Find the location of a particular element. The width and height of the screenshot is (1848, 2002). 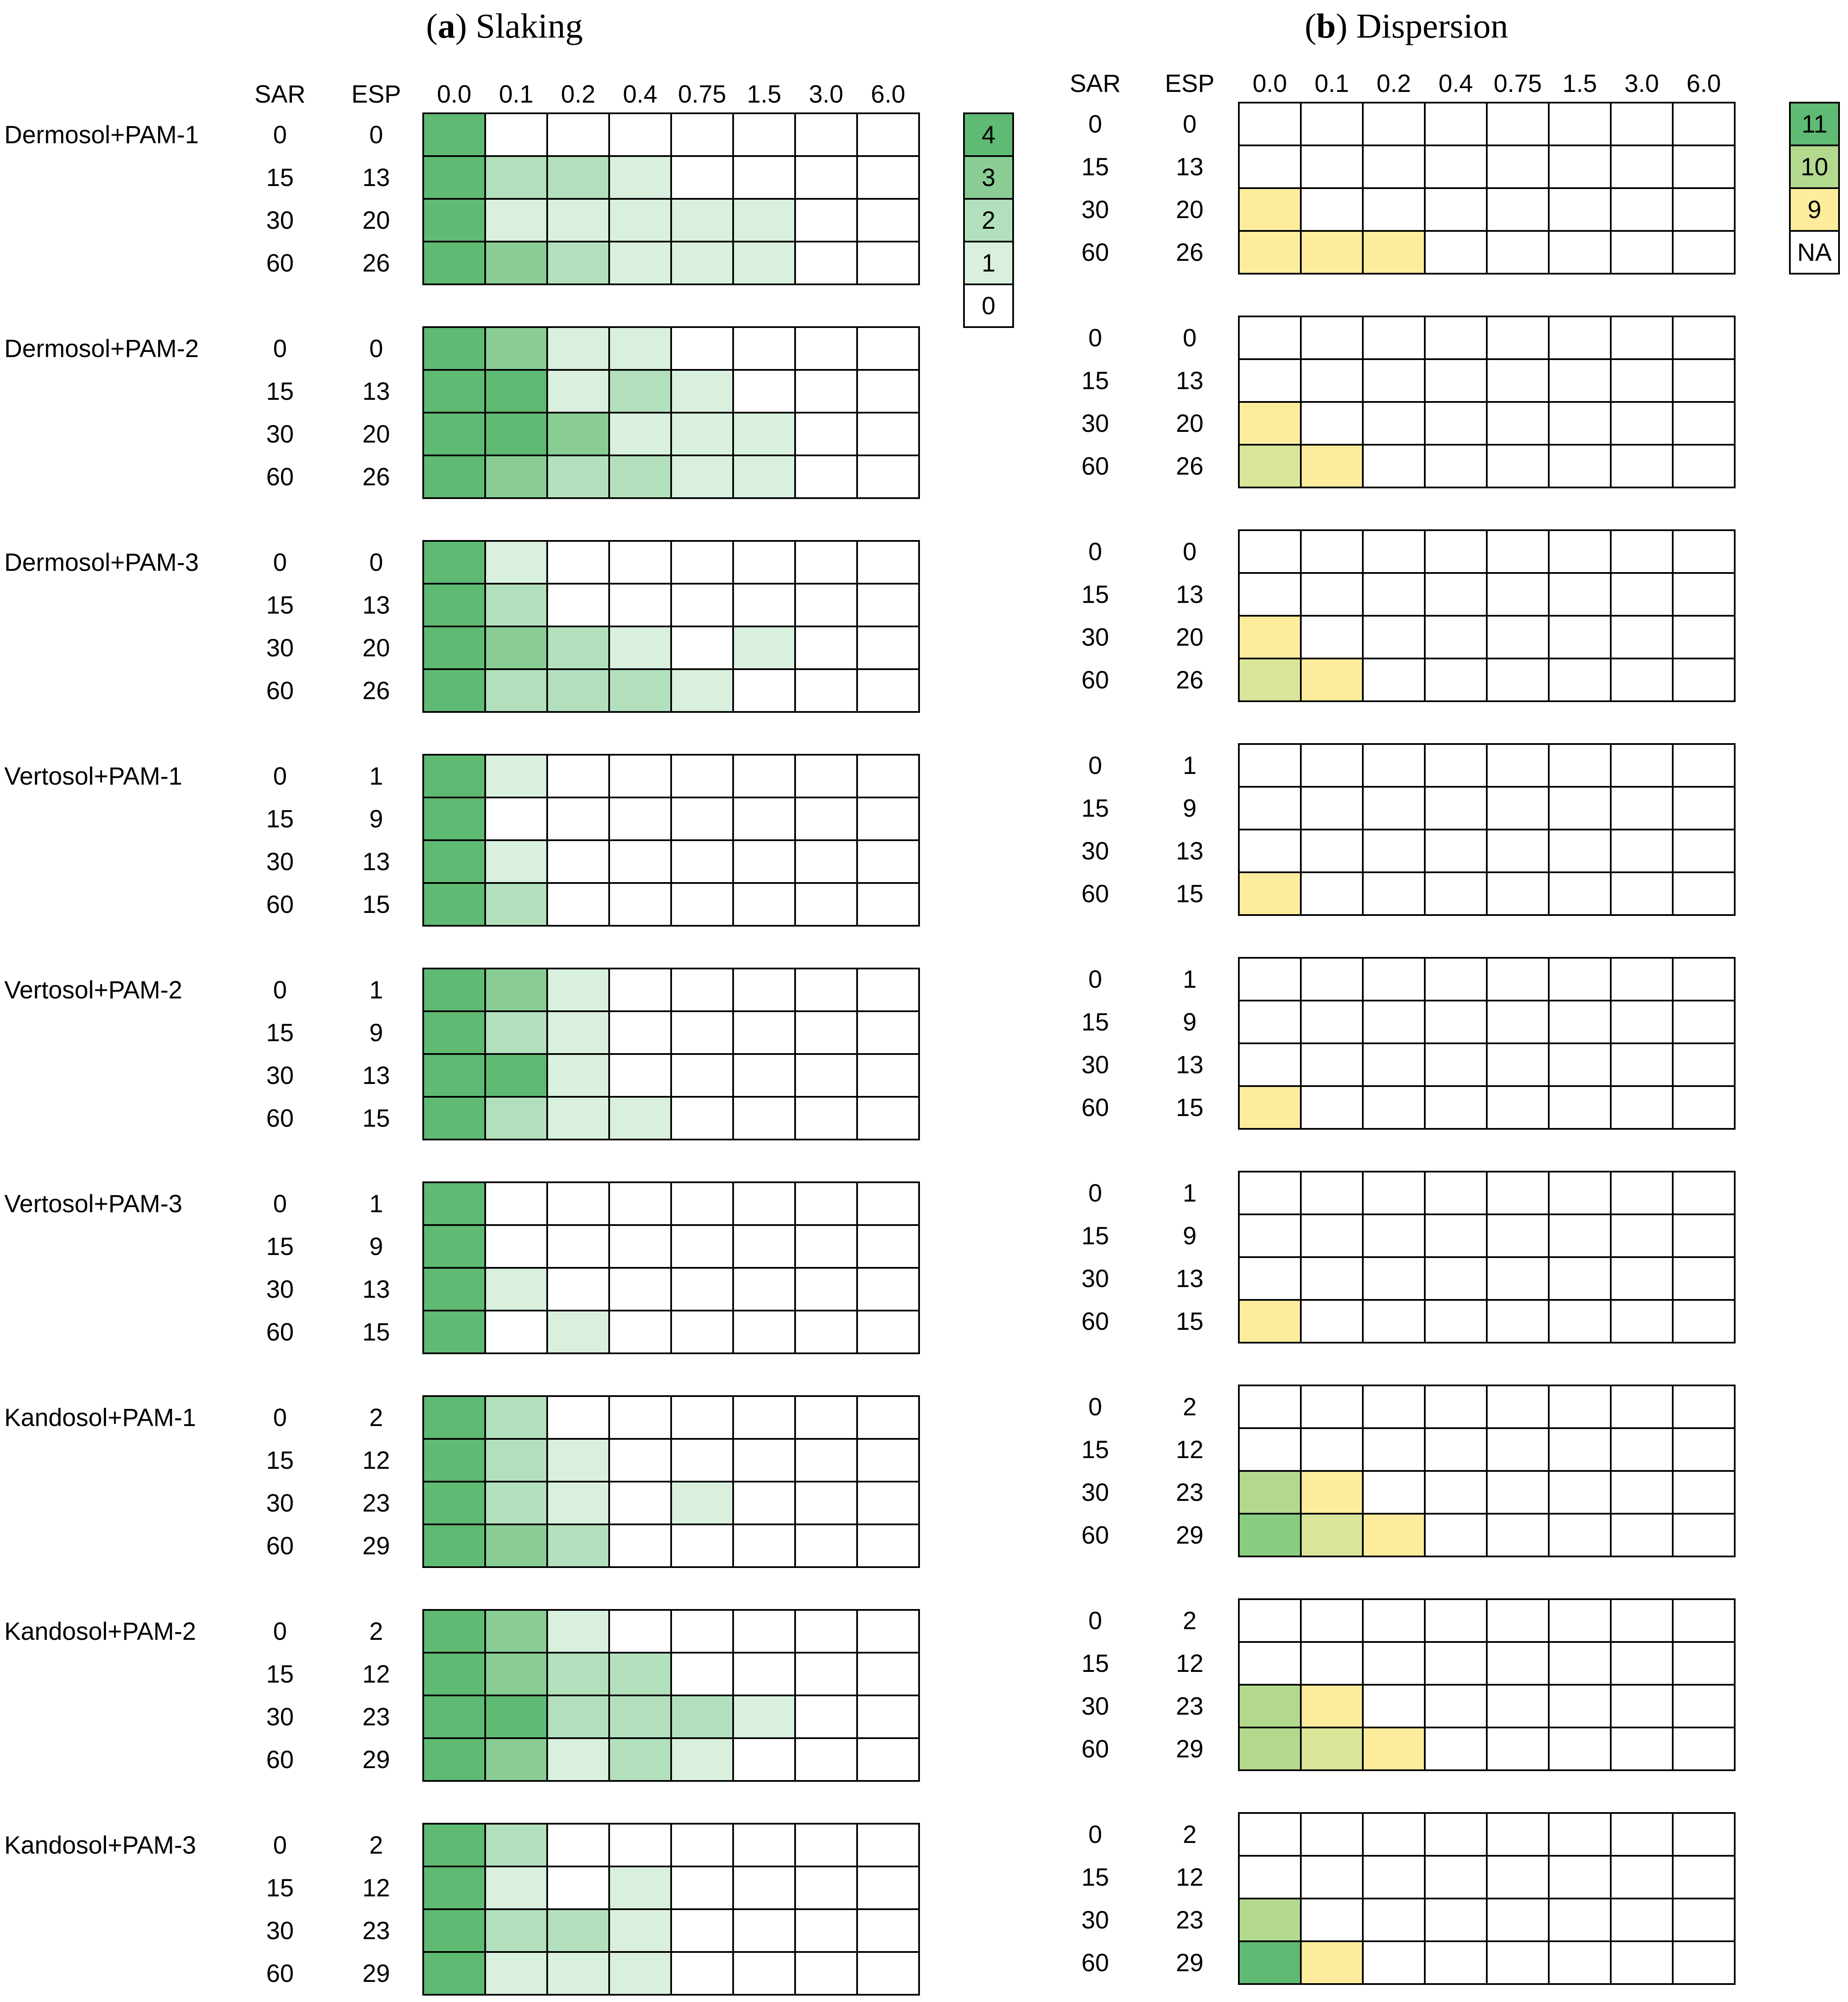

slaking-panel: Dermosol+PAM-1 0 0 15 13 30 20 60 26 is located at coordinates (462, 198).